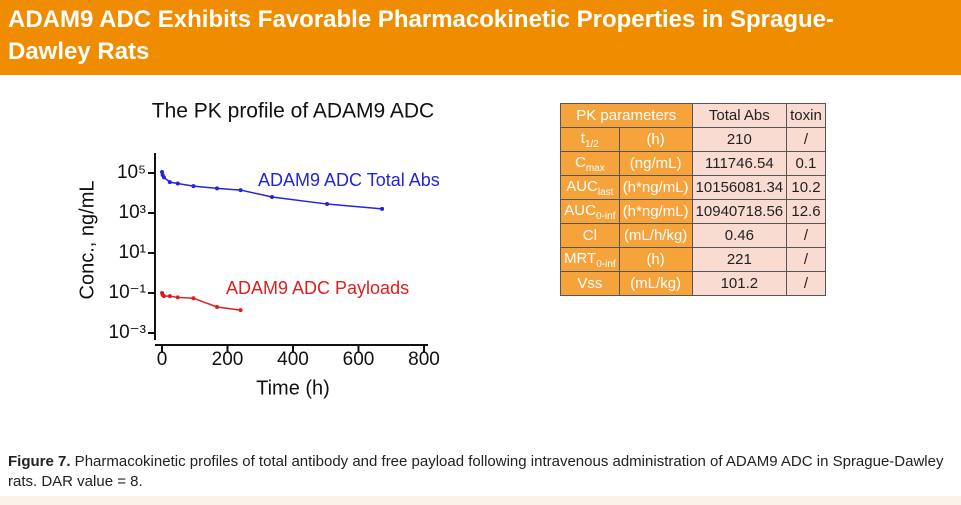 The width and height of the screenshot is (961, 505). What do you see at coordinates (739, 283) in the screenshot?
I see `table-cell: 101.2` at bounding box center [739, 283].